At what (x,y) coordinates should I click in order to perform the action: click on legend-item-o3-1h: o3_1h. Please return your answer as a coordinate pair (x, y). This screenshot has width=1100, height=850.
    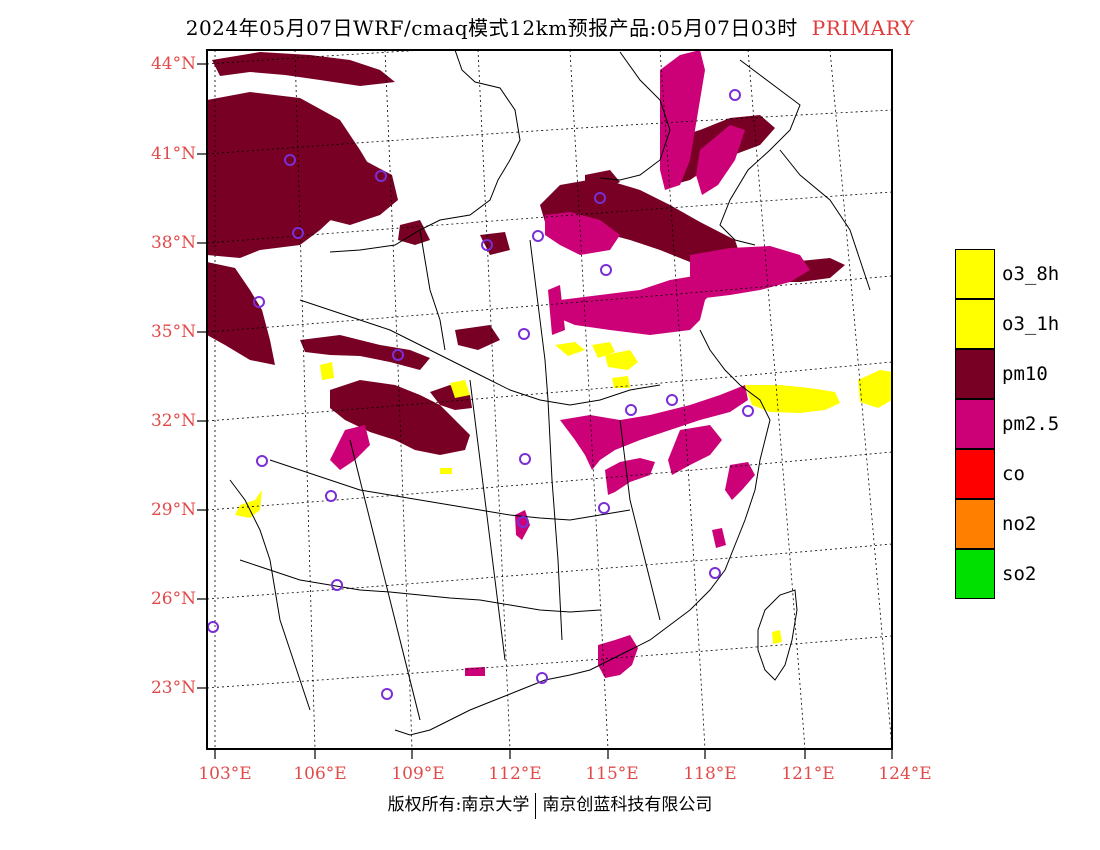
    Looking at the image, I should click on (1025, 324).